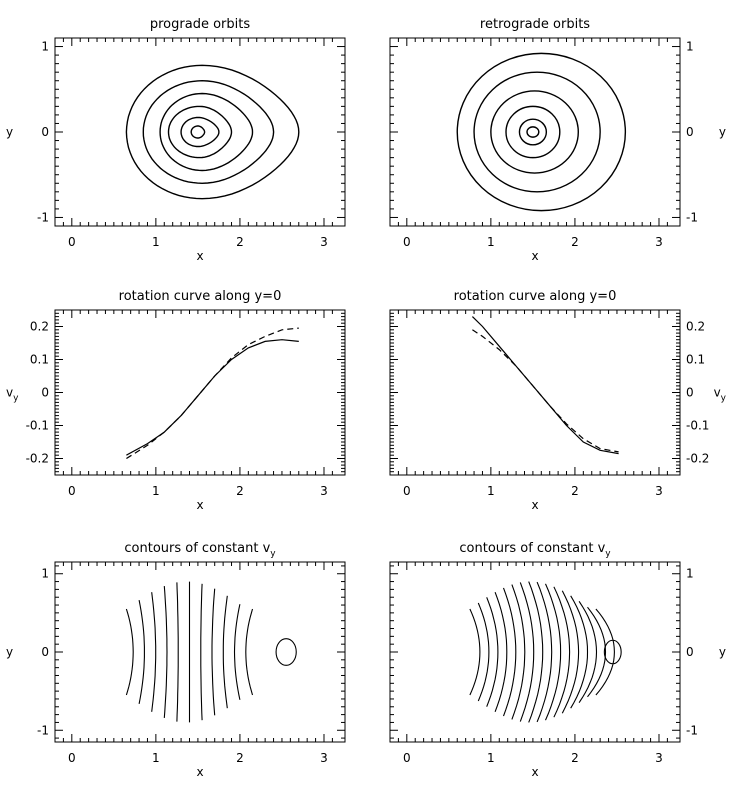 The width and height of the screenshot is (732, 791). What do you see at coordinates (535, 24) in the screenshot?
I see `chart-title: retrograde orbits` at bounding box center [535, 24].